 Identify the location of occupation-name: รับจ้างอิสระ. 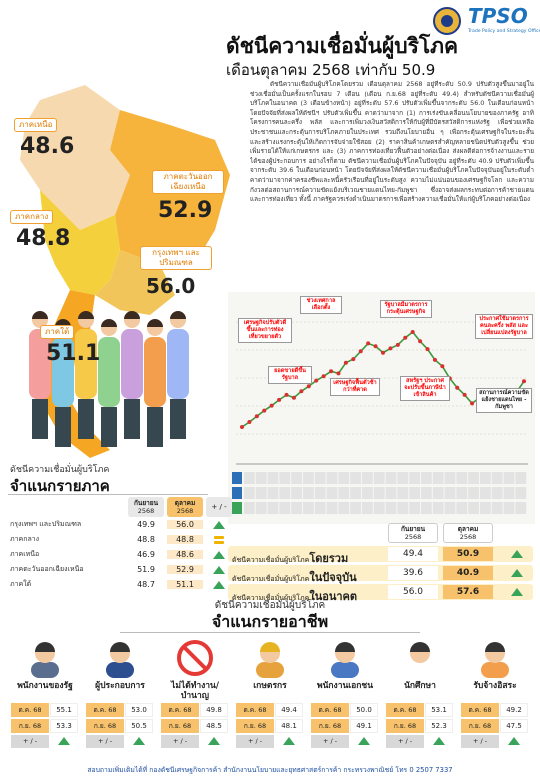
(495, 686).